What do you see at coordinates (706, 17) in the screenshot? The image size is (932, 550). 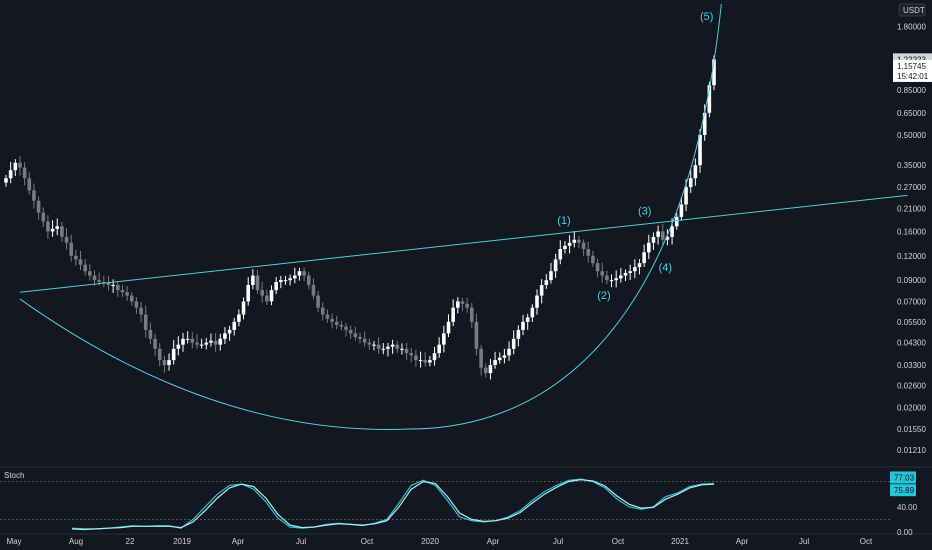 I see `wave-label: (5)` at bounding box center [706, 17].